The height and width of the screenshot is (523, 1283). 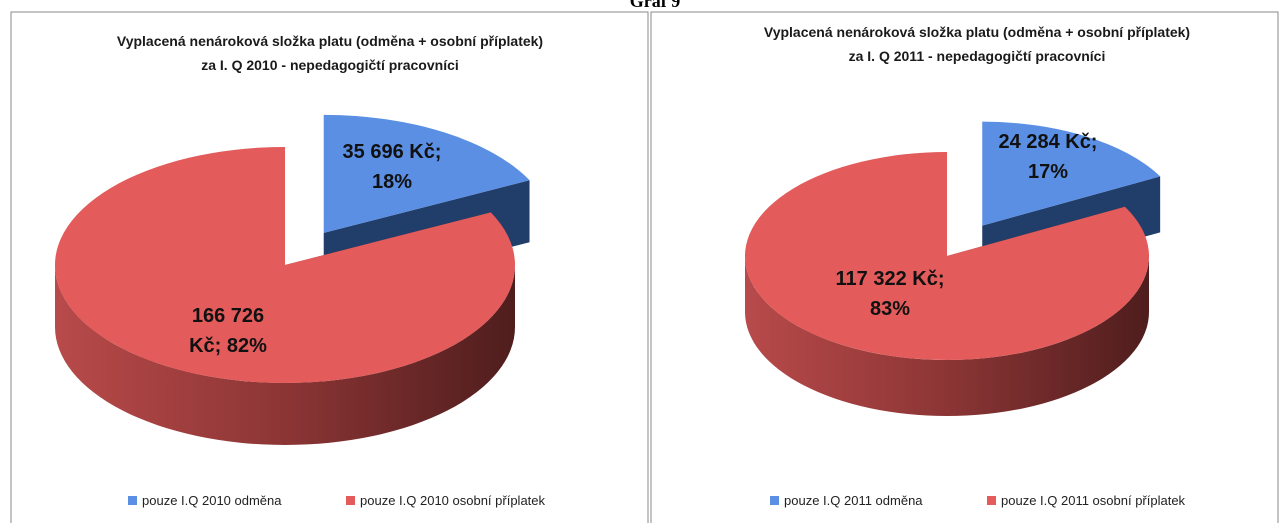 I want to click on legend-label: pouze I.Q 2011 odměna, so click(x=853, y=500).